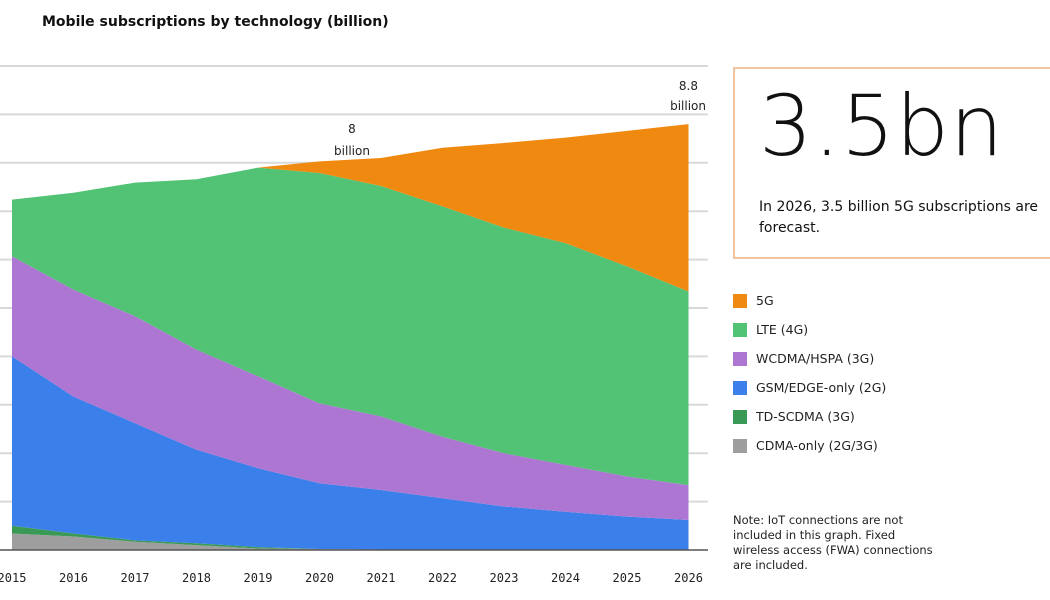 This screenshot has height=600, width=1050. I want to click on legend-item-gsm: GSM/EDGE-only (2G), so click(809, 387).